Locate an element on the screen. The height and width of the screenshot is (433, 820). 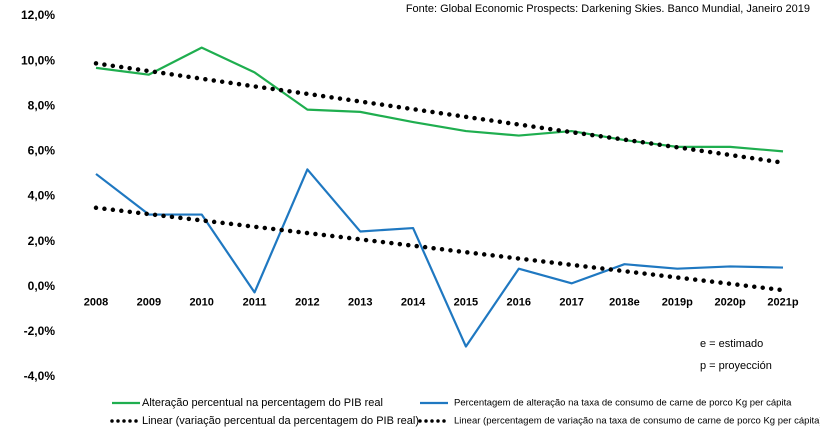
annotation: p = proyección is located at coordinates (736, 366).